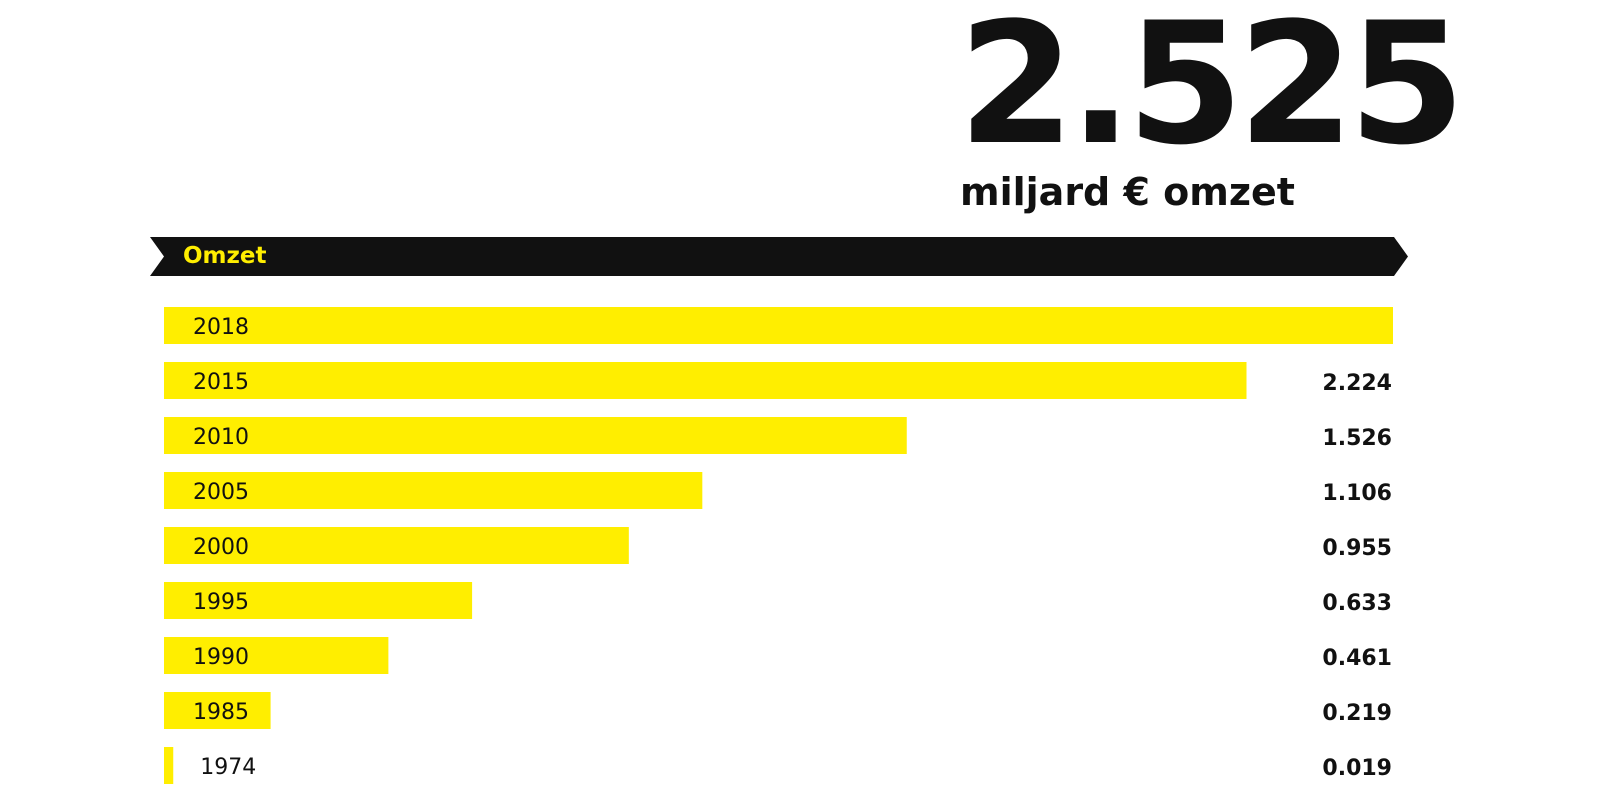  Describe the element at coordinates (221, 657) in the screenshot. I see `category-label-1990: 1990` at that location.